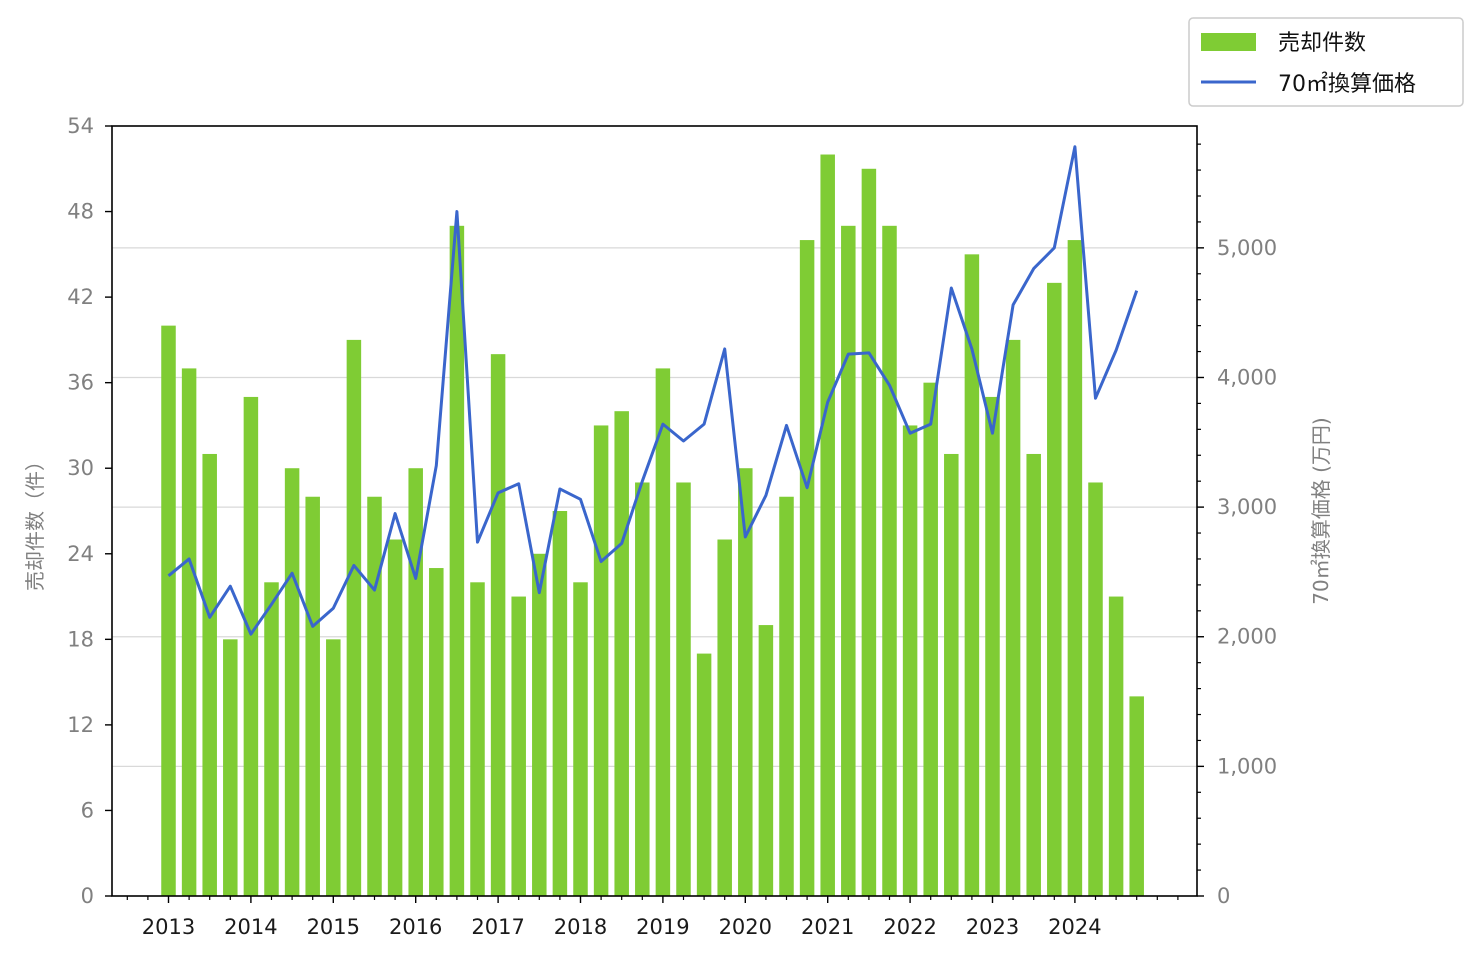  I want to click on left-tick-label: 12, so click(80, 725).